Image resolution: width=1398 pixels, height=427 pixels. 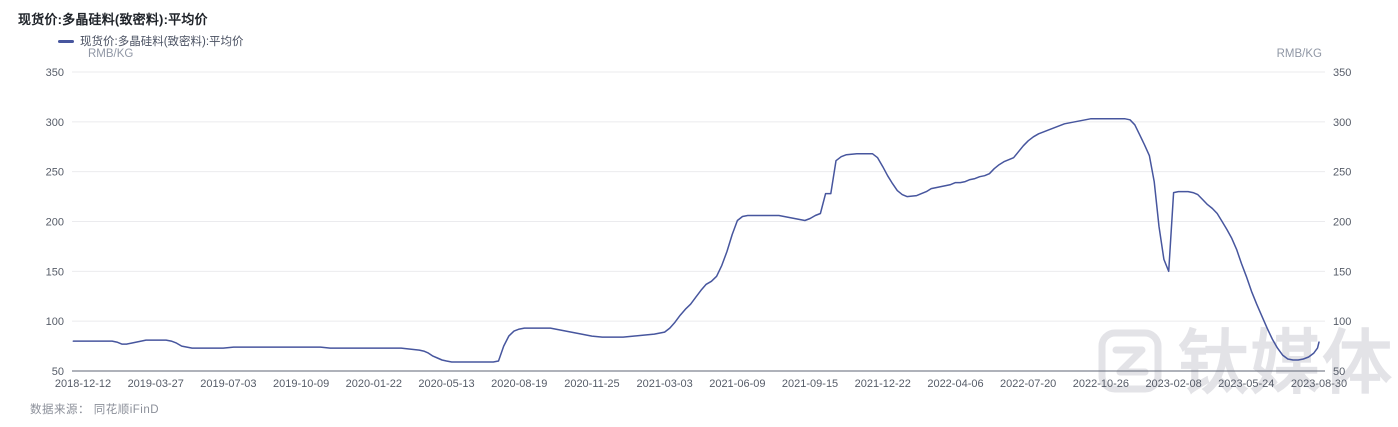 What do you see at coordinates (55, 173) in the screenshot?
I see `y-tick-label-left: 250` at bounding box center [55, 173].